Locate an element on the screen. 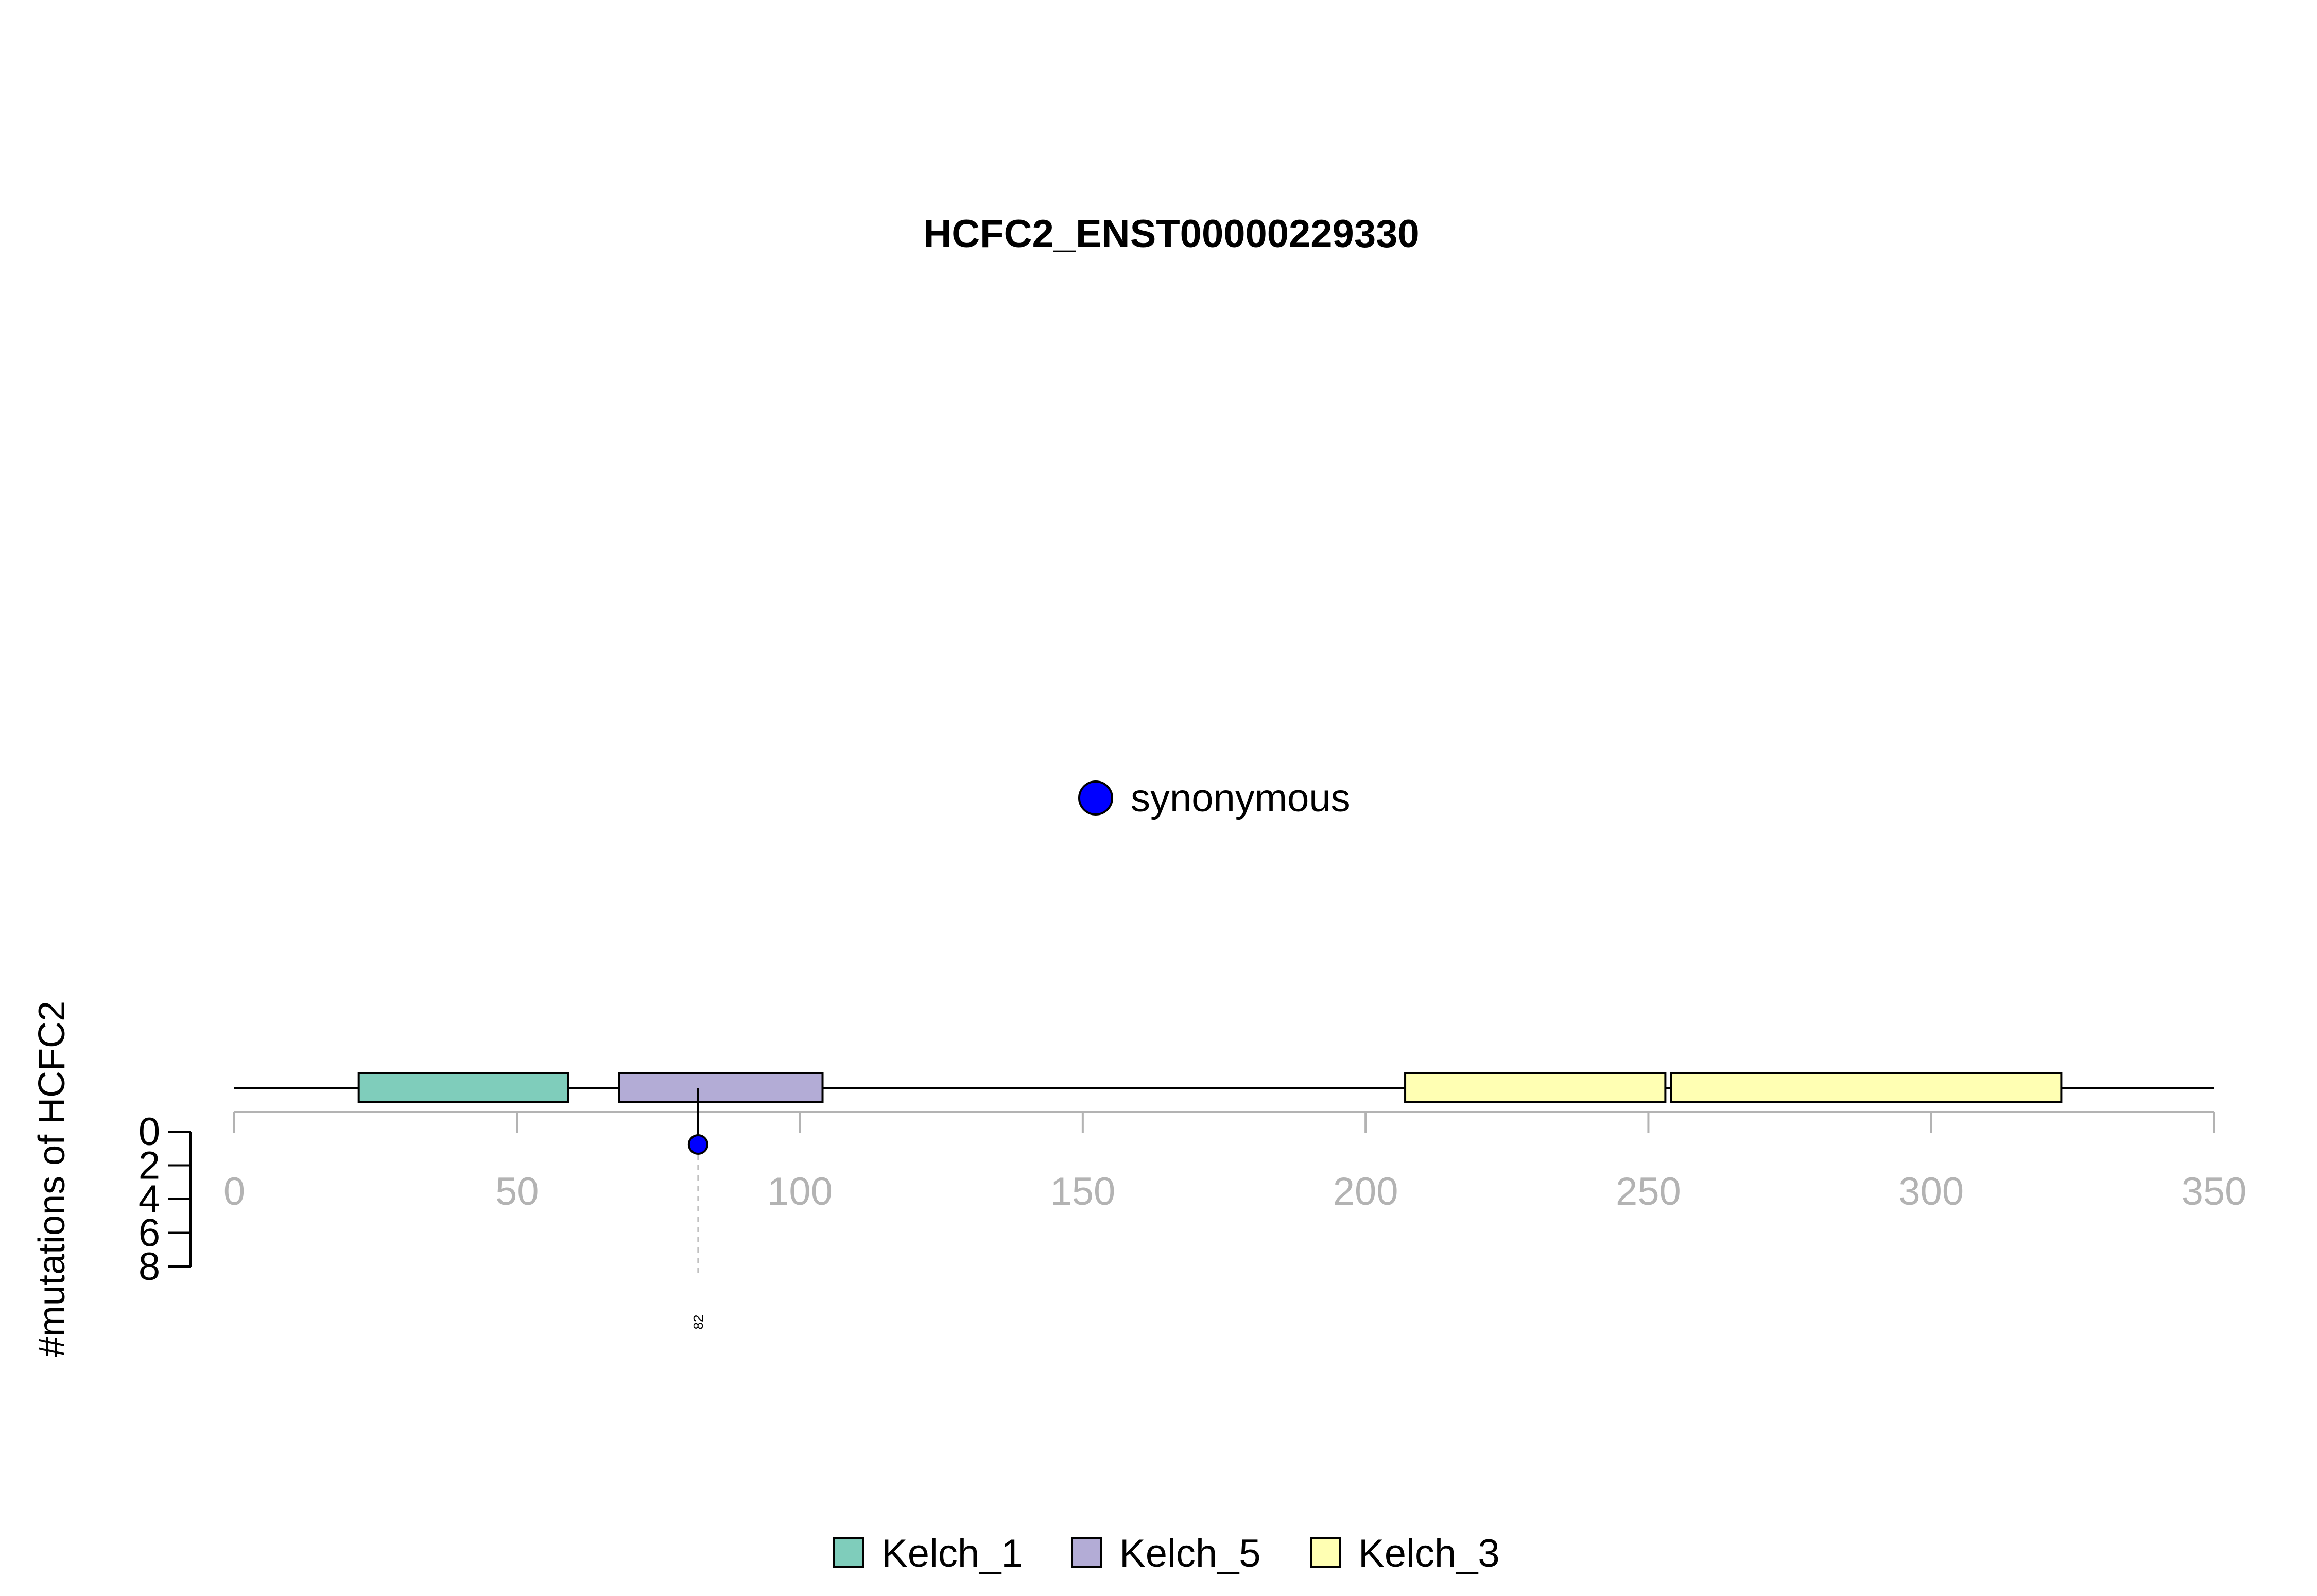 This screenshot has width=2317, height=1596. x-tick-label-150: 150 is located at coordinates (1082, 1191).